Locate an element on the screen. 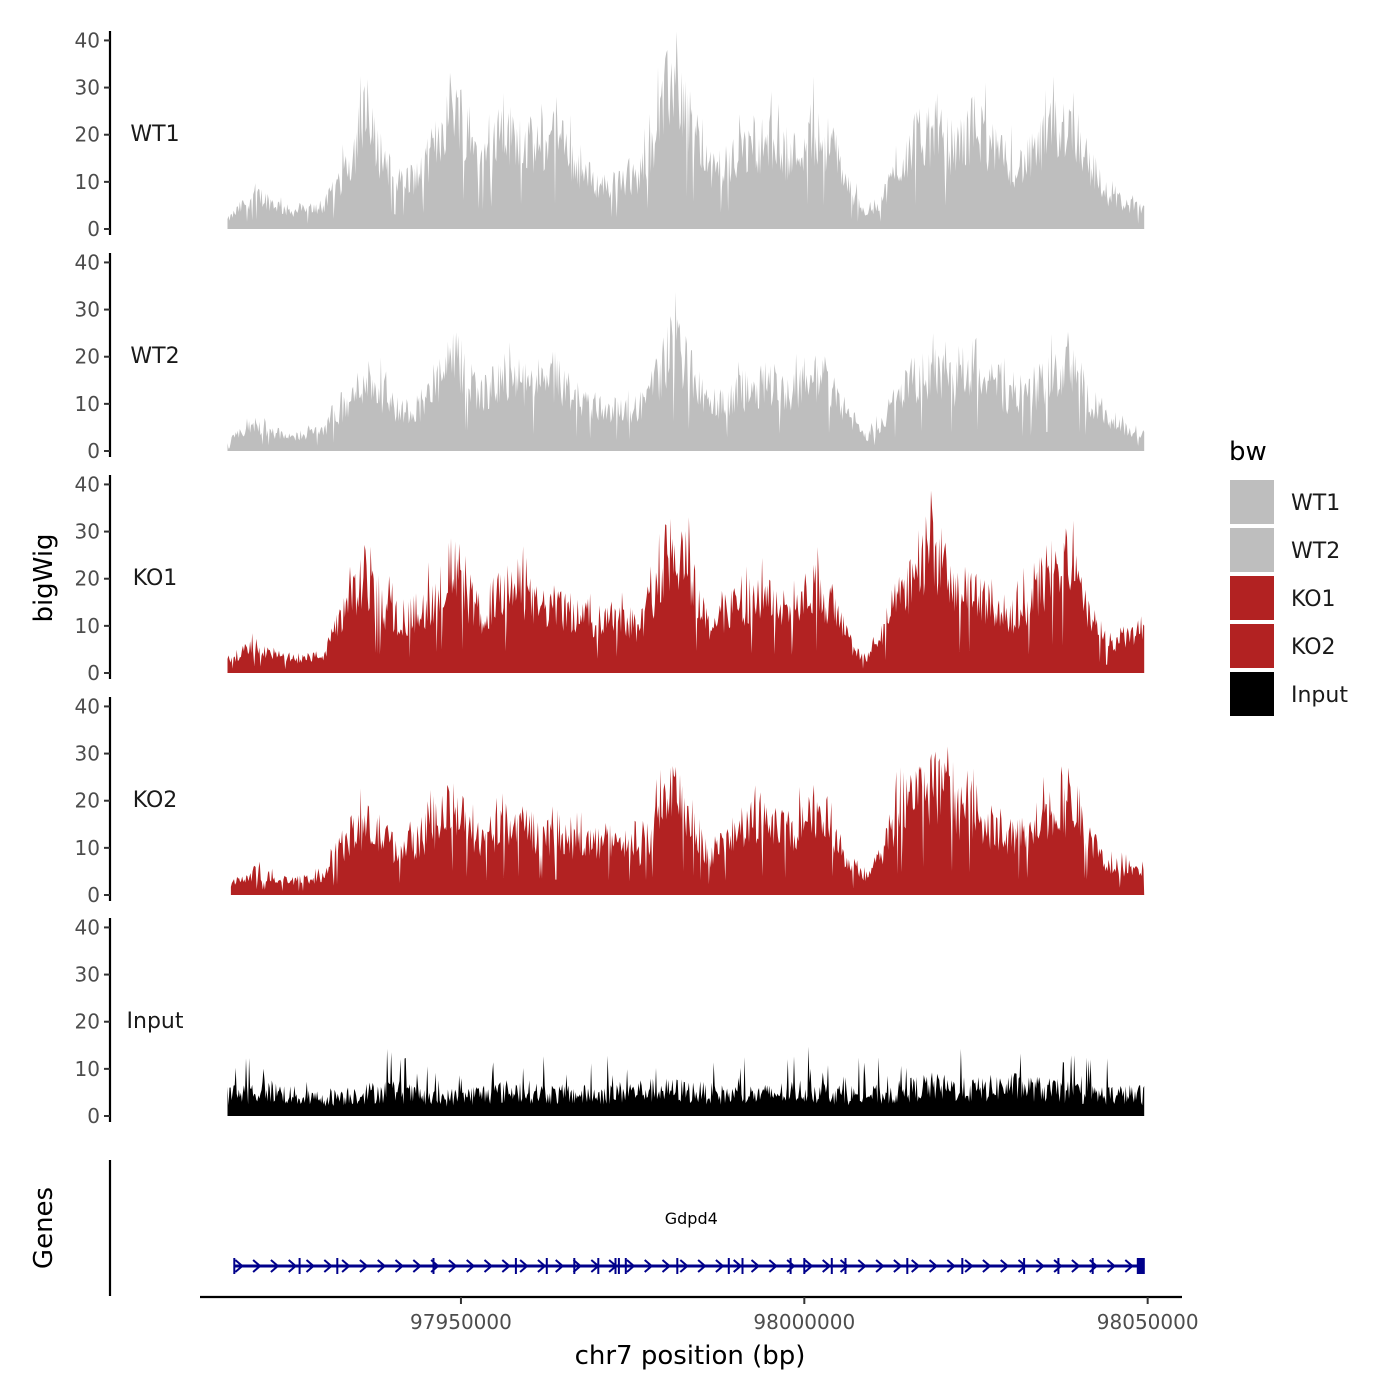 This screenshot has height=1400, width=1400. legend-swatch-wt2 is located at coordinates (1252, 550).